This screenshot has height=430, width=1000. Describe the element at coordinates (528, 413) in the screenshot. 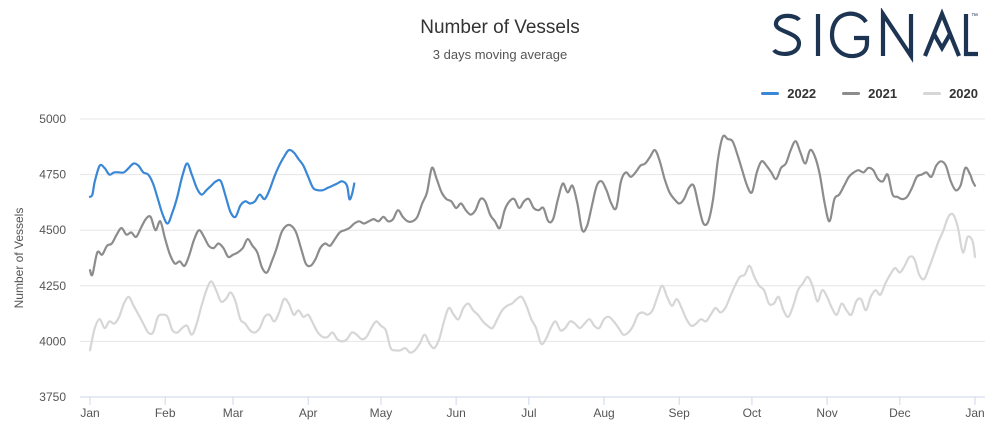

I see `x-tick-label: Jul` at that location.